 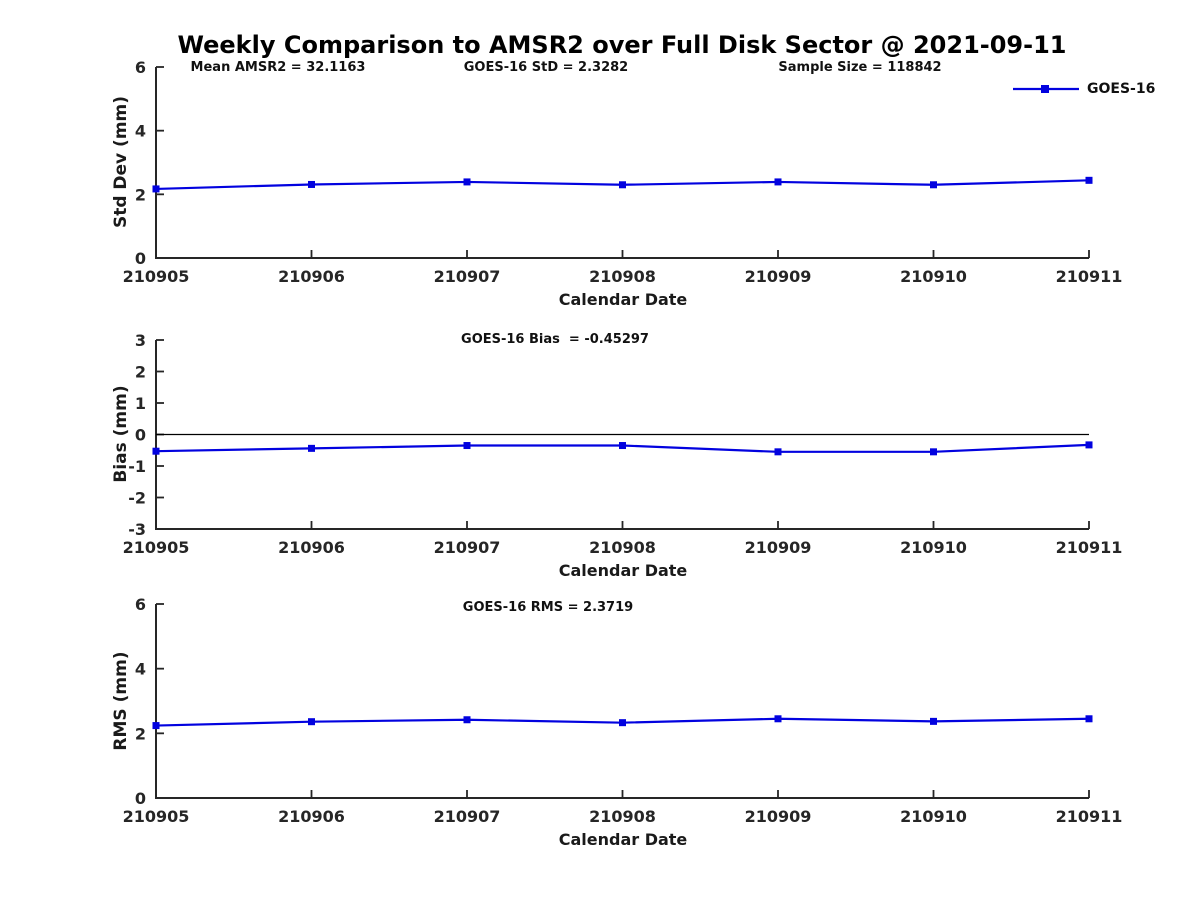 I want to click on y-tick-label: -3, so click(x=137, y=529).